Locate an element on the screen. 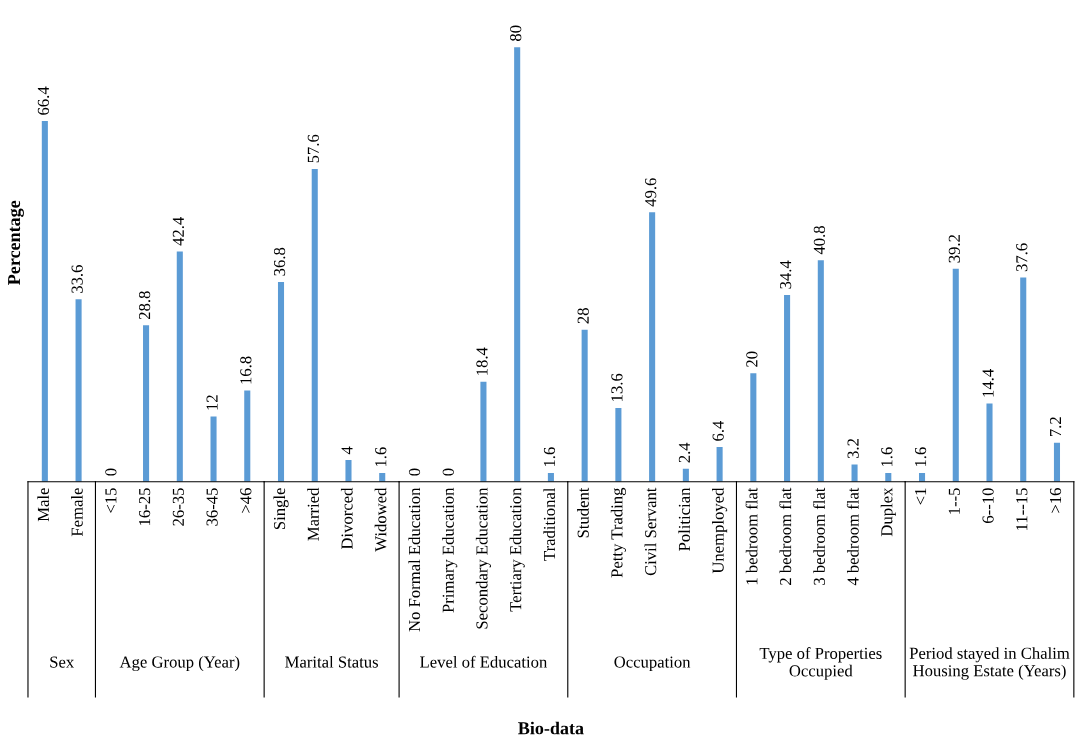 The image size is (1076, 747). x-tick-label: Single is located at coordinates (281, 509).